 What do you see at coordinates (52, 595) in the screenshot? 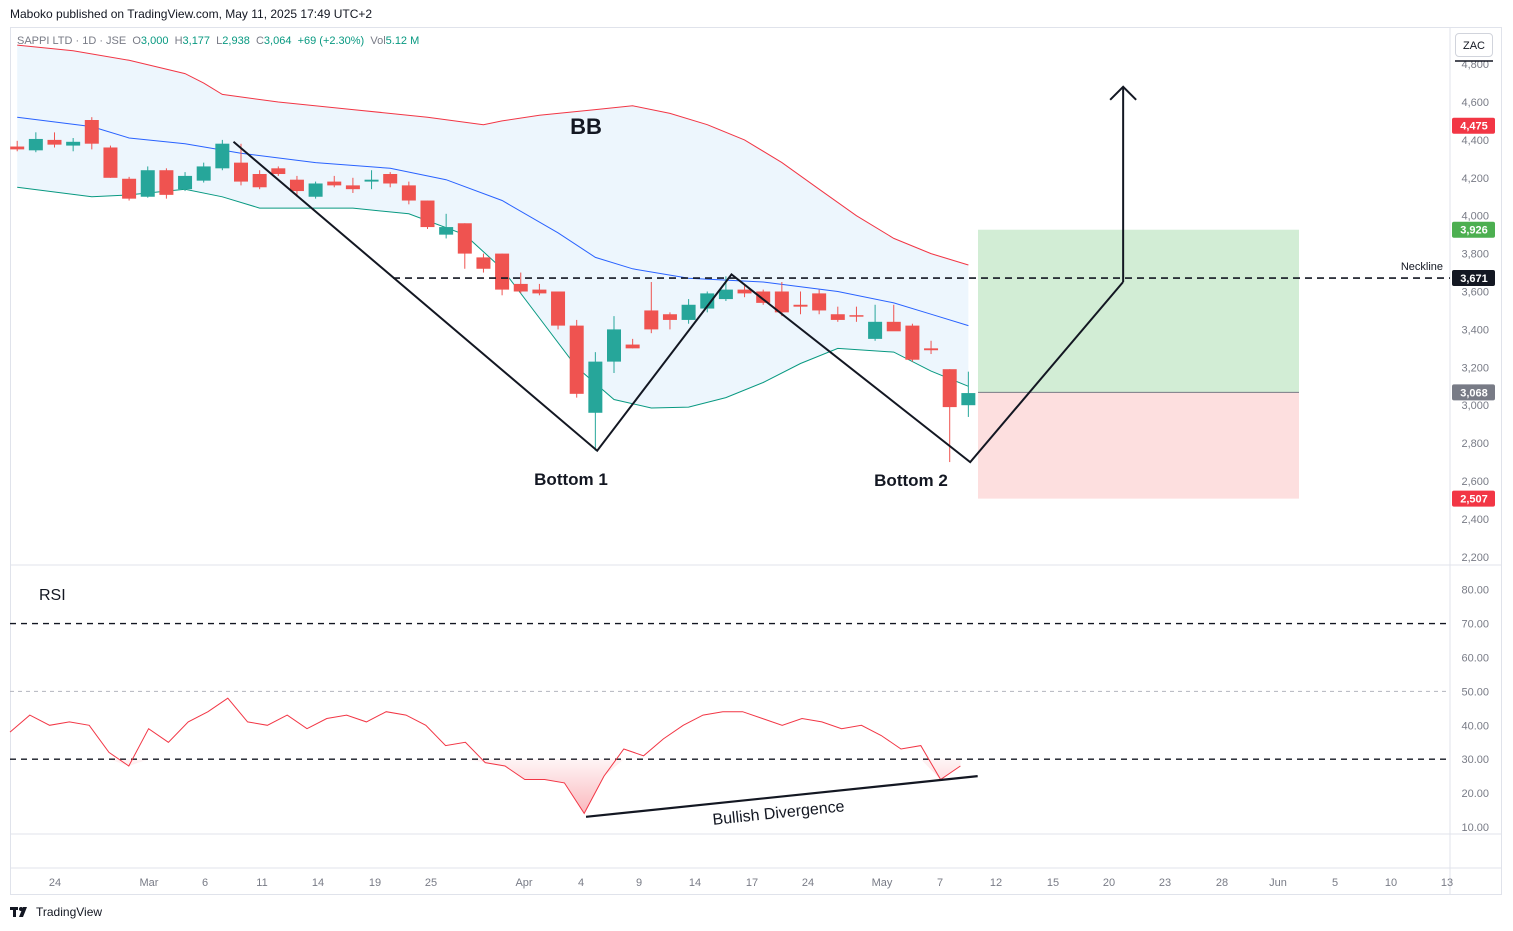
I see `rsi-title: RSI` at bounding box center [52, 595].